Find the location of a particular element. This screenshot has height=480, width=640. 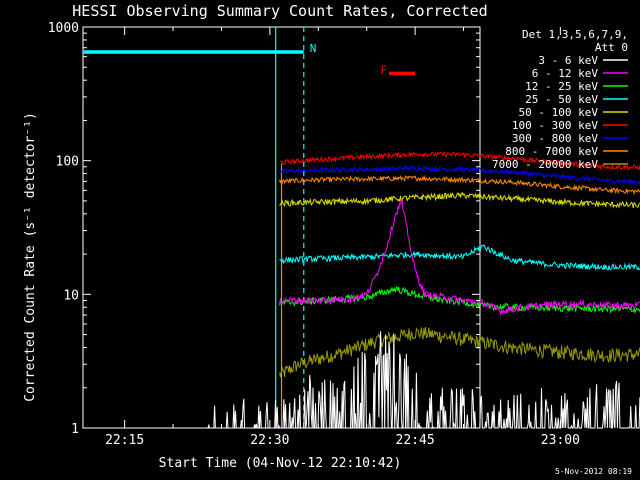

legend-header: Det 1,3,5,6,7,9, is located at coordinates (575, 34).